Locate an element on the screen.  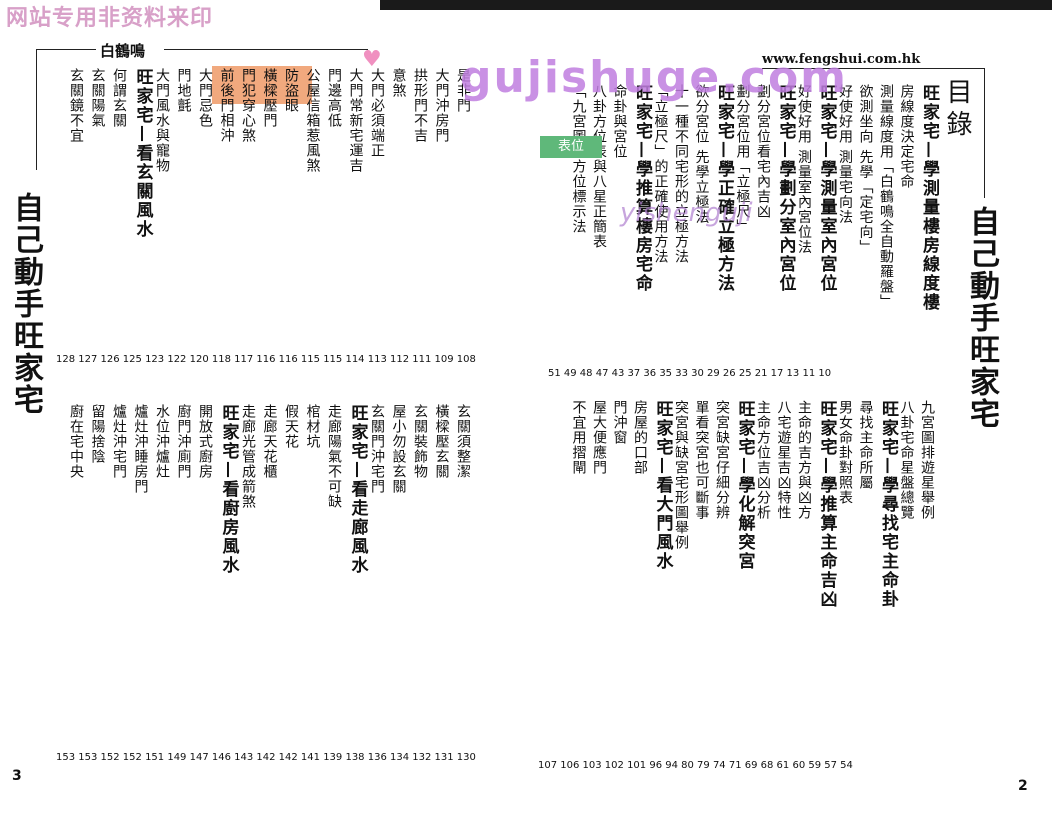
toc-entry: 劃分宮位看宅內吉凶 is located at coordinates (763, 151).